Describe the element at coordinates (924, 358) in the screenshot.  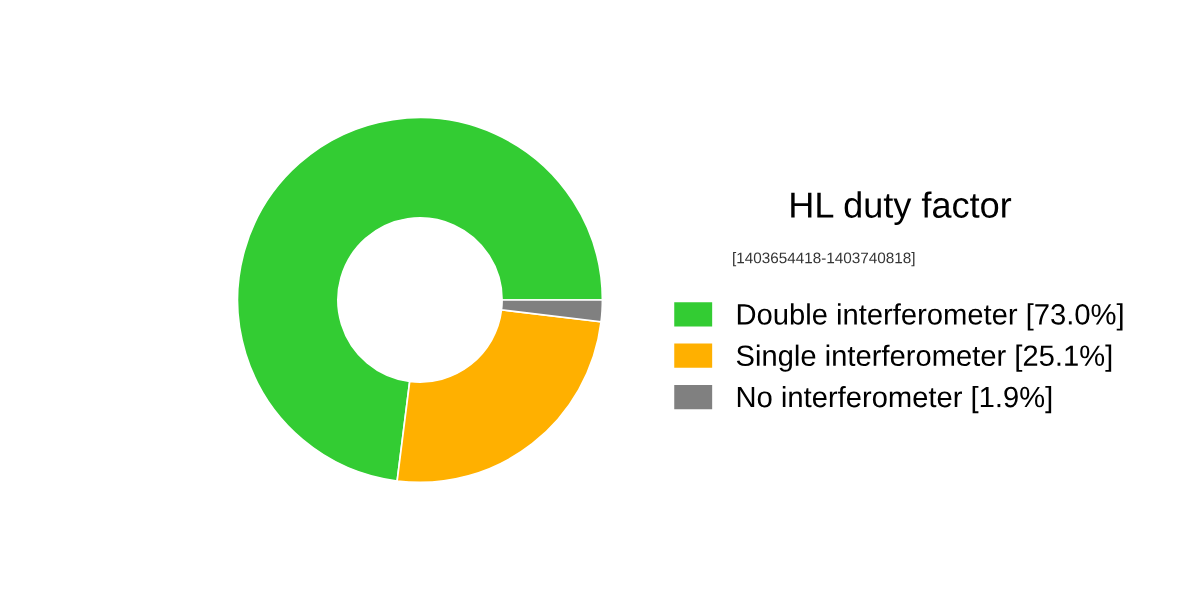
I see `legend-label: Single interferometer [25.1%]` at that location.